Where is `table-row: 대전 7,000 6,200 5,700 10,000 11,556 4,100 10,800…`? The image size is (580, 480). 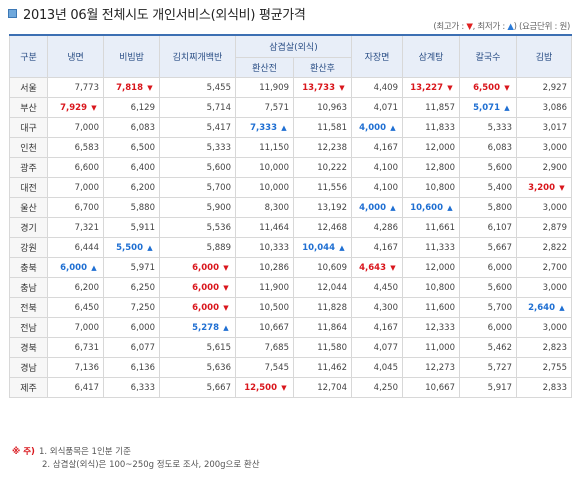 table-row: 대전 7,000 6,200 5,700 10,000 11,556 4,100 10,800… is located at coordinates (290, 187).